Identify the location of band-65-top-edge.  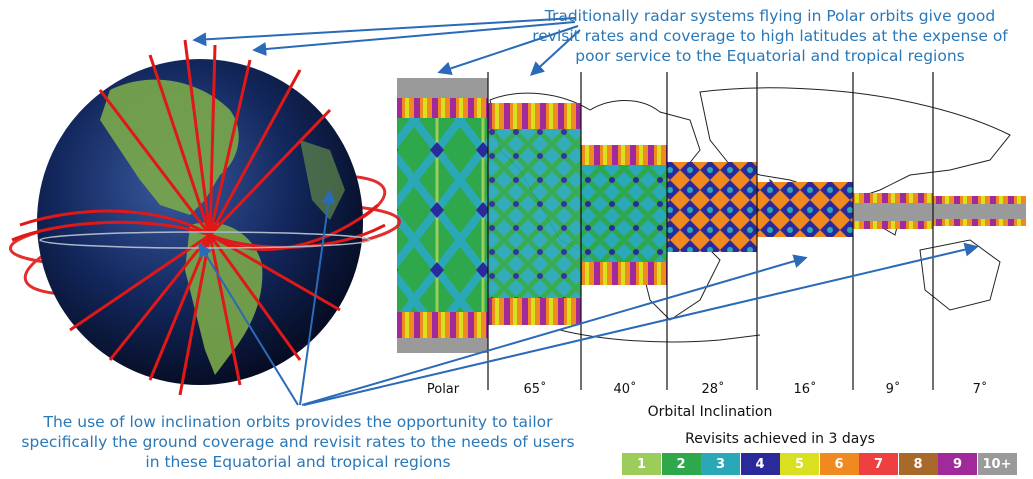
(534, 116).